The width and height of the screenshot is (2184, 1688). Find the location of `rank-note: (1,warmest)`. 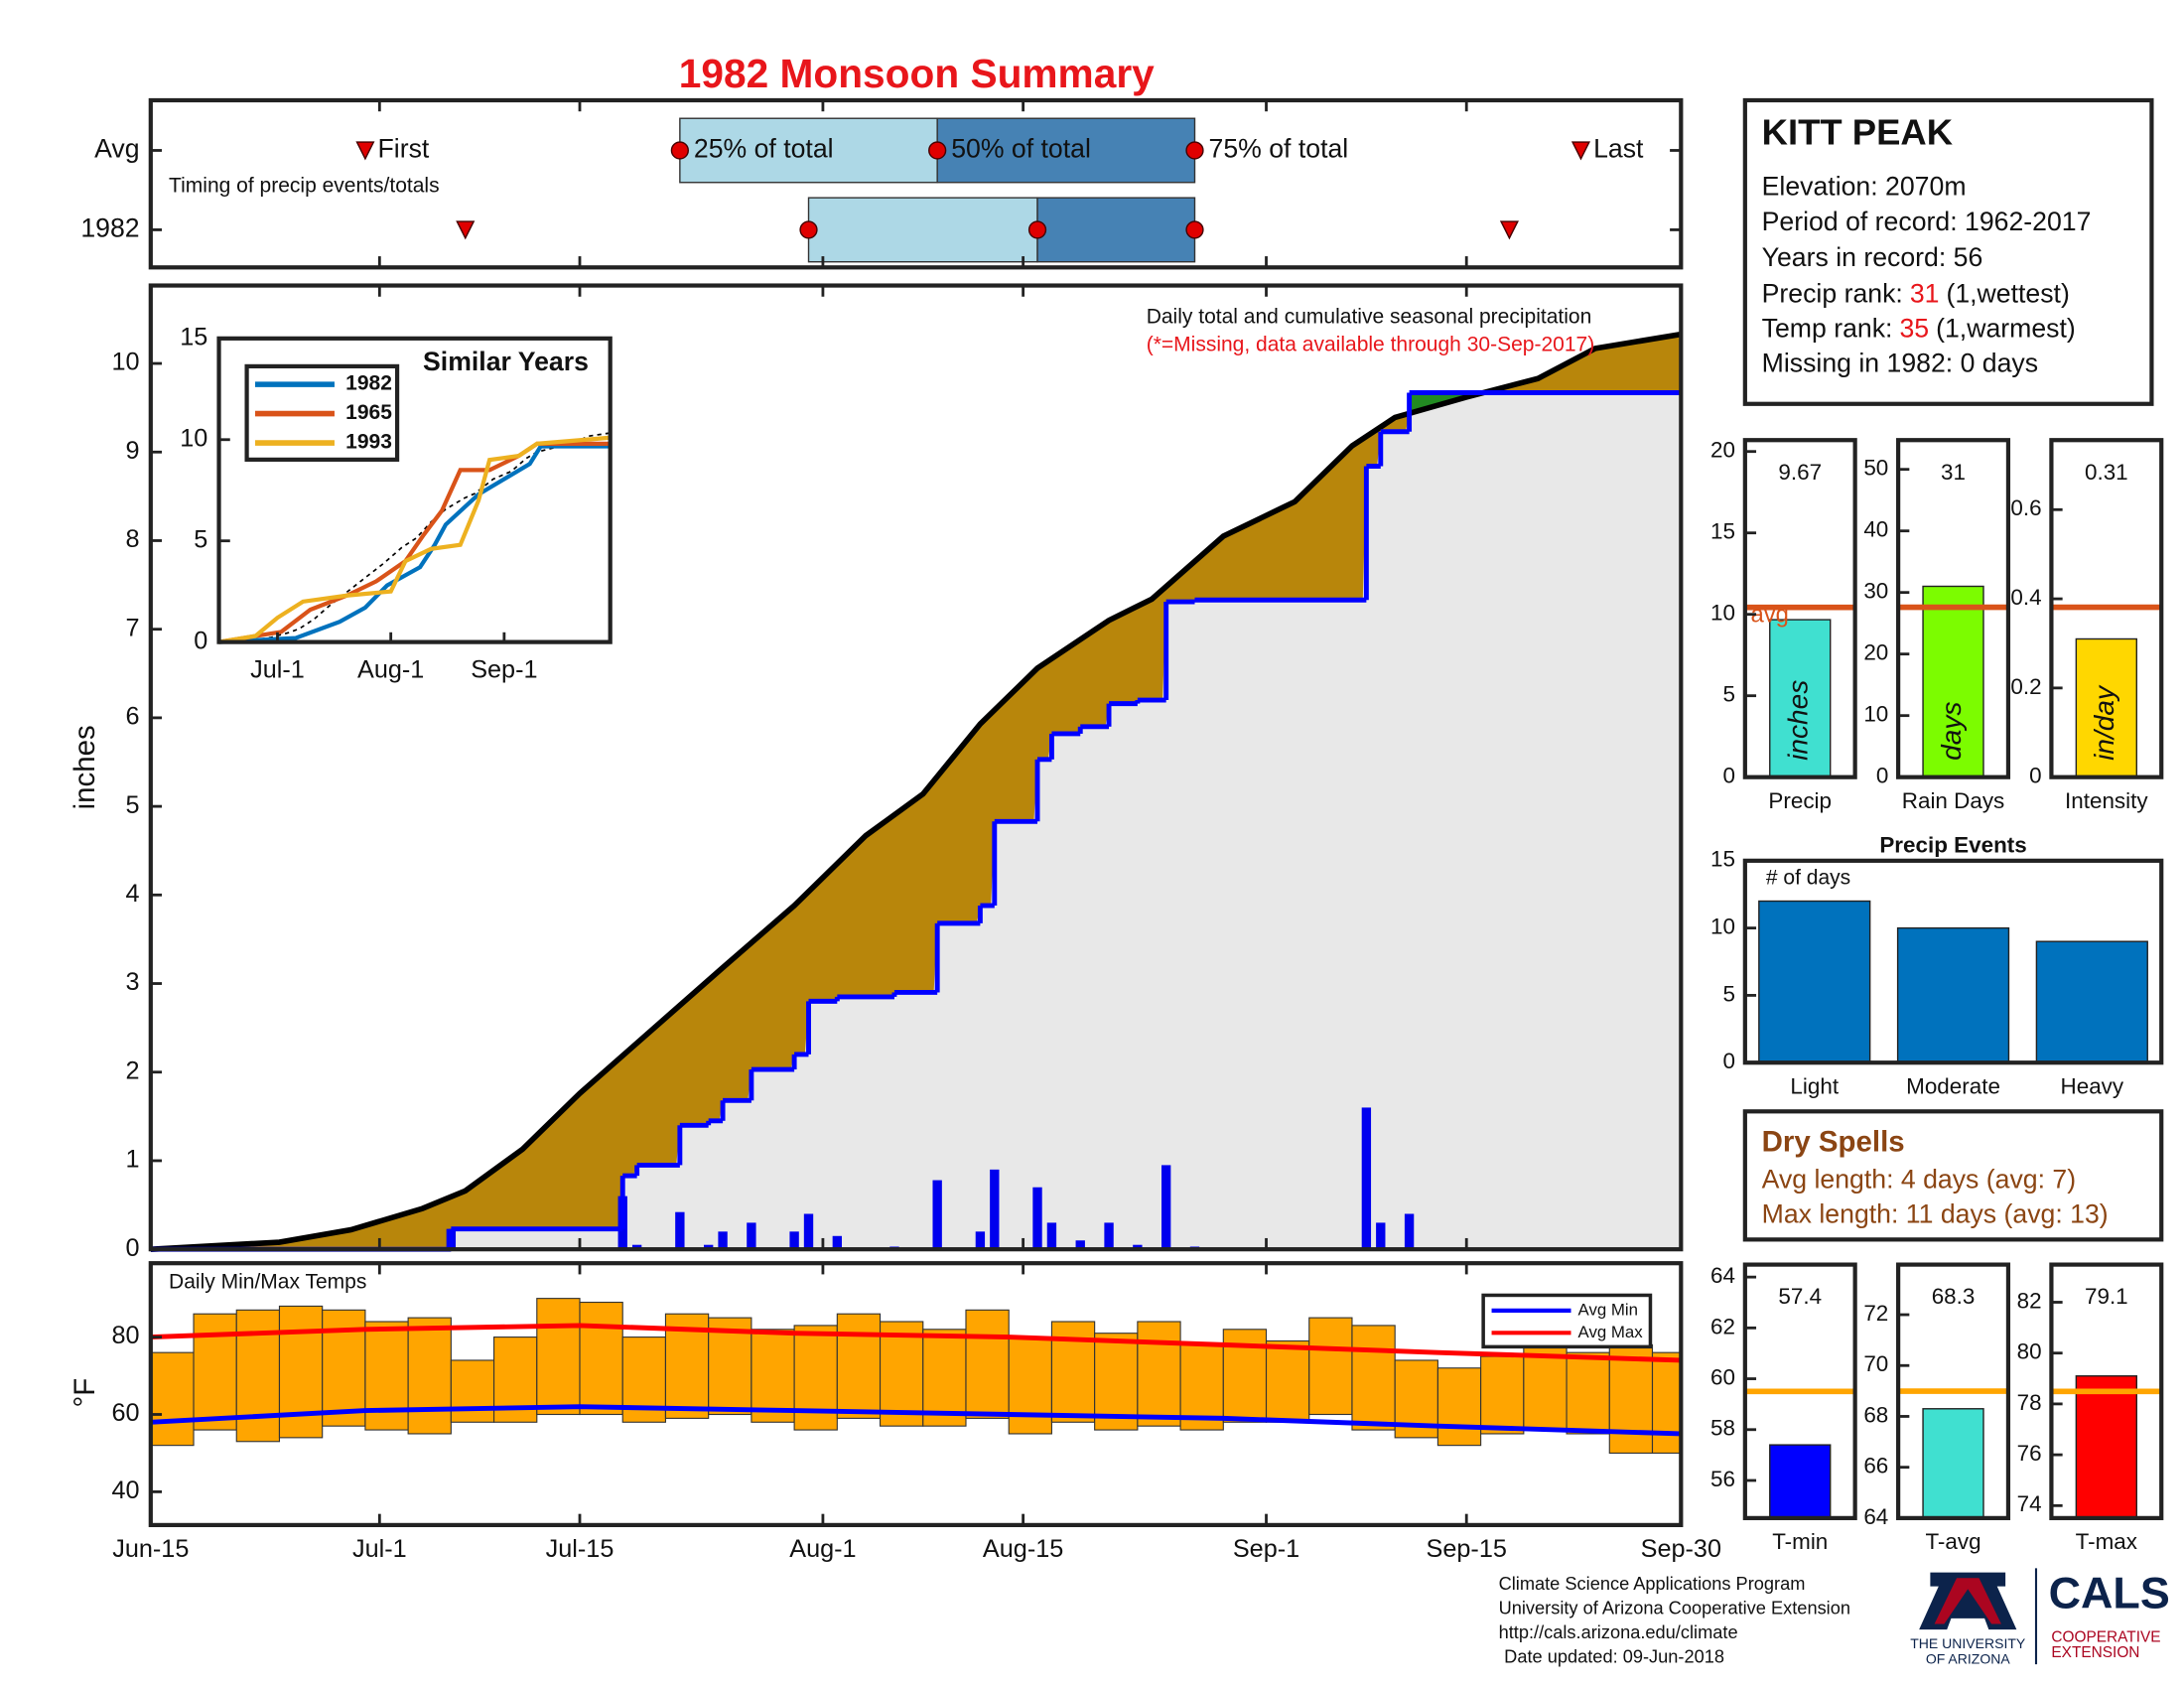

rank-note: (1,warmest) is located at coordinates (2006, 328).